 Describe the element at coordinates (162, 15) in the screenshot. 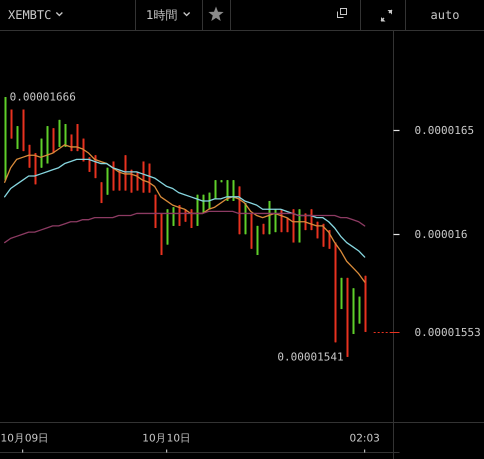

I see `chart-subtitle: 1時間` at that location.